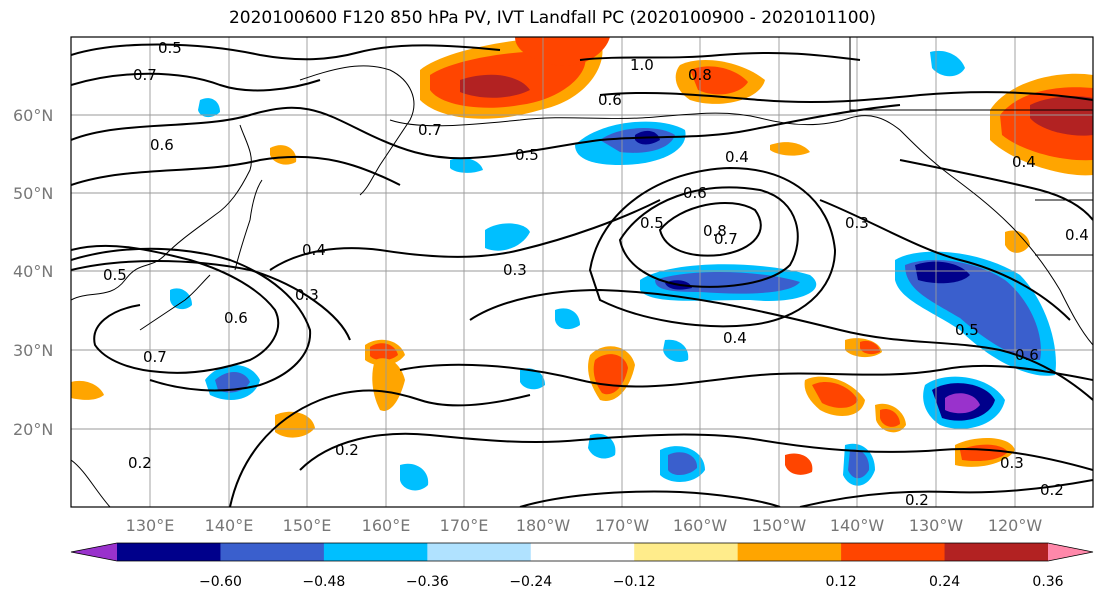 The height and width of the screenshot is (601, 1105). What do you see at coordinates (779, 525) in the screenshot?
I see `lon-label: 150°W` at bounding box center [779, 525].